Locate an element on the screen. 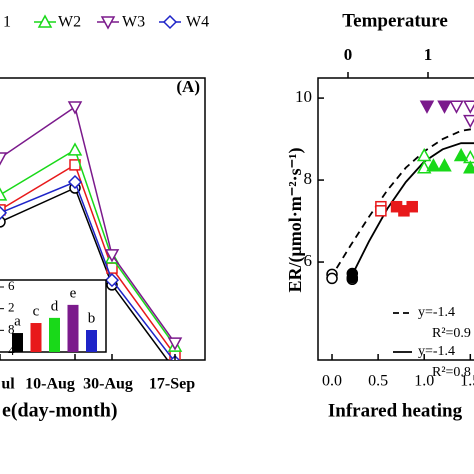 Image resolution: width=474 pixels, height=474 pixels. inset-y-tick-label: 4 is located at coordinates (11, 350).